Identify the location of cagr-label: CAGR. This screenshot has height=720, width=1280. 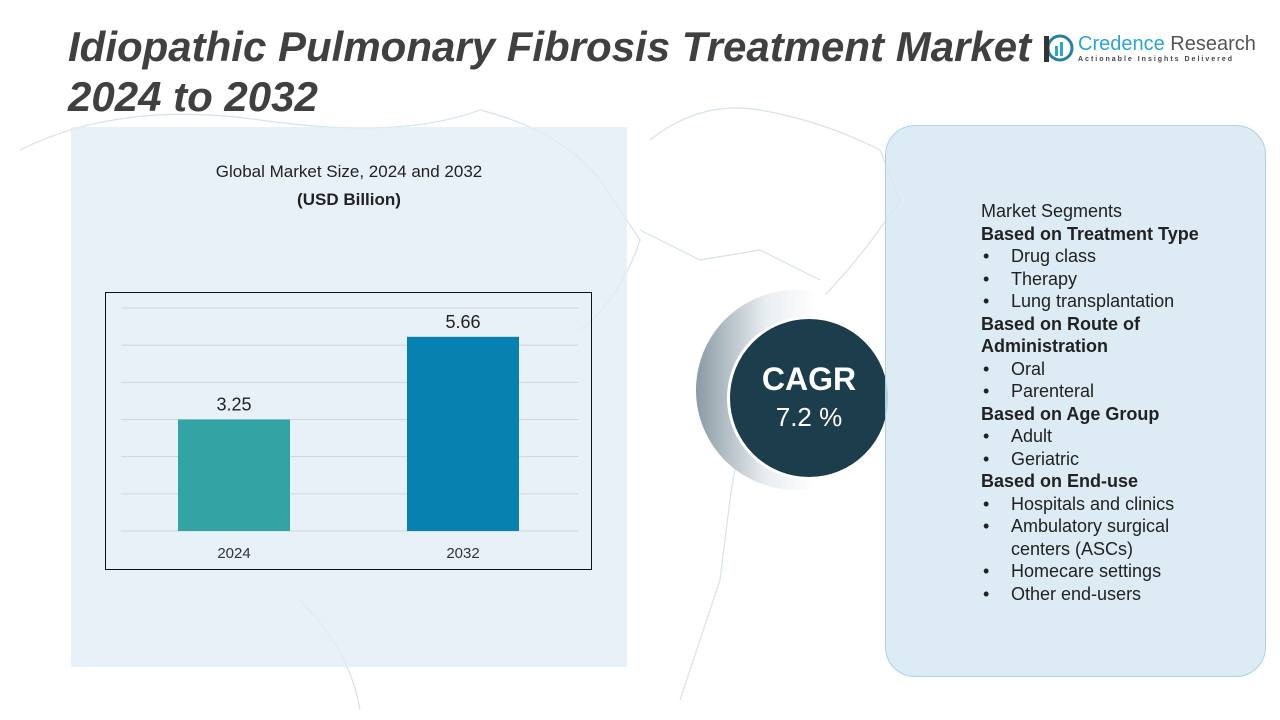
(809, 379).